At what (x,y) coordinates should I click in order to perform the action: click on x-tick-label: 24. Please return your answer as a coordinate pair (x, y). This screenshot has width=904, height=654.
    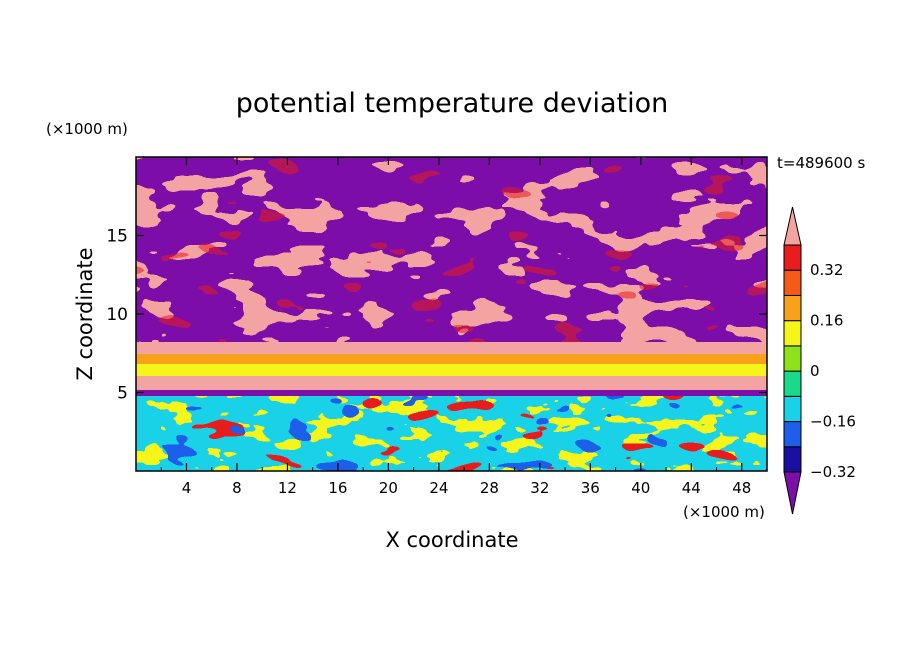
    Looking at the image, I should click on (438, 488).